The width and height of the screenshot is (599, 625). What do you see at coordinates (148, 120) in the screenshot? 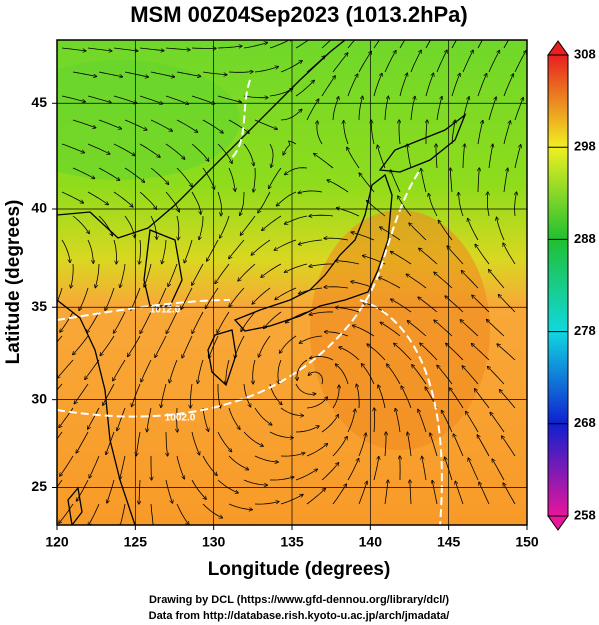
I see `cool-region` at bounding box center [148, 120].